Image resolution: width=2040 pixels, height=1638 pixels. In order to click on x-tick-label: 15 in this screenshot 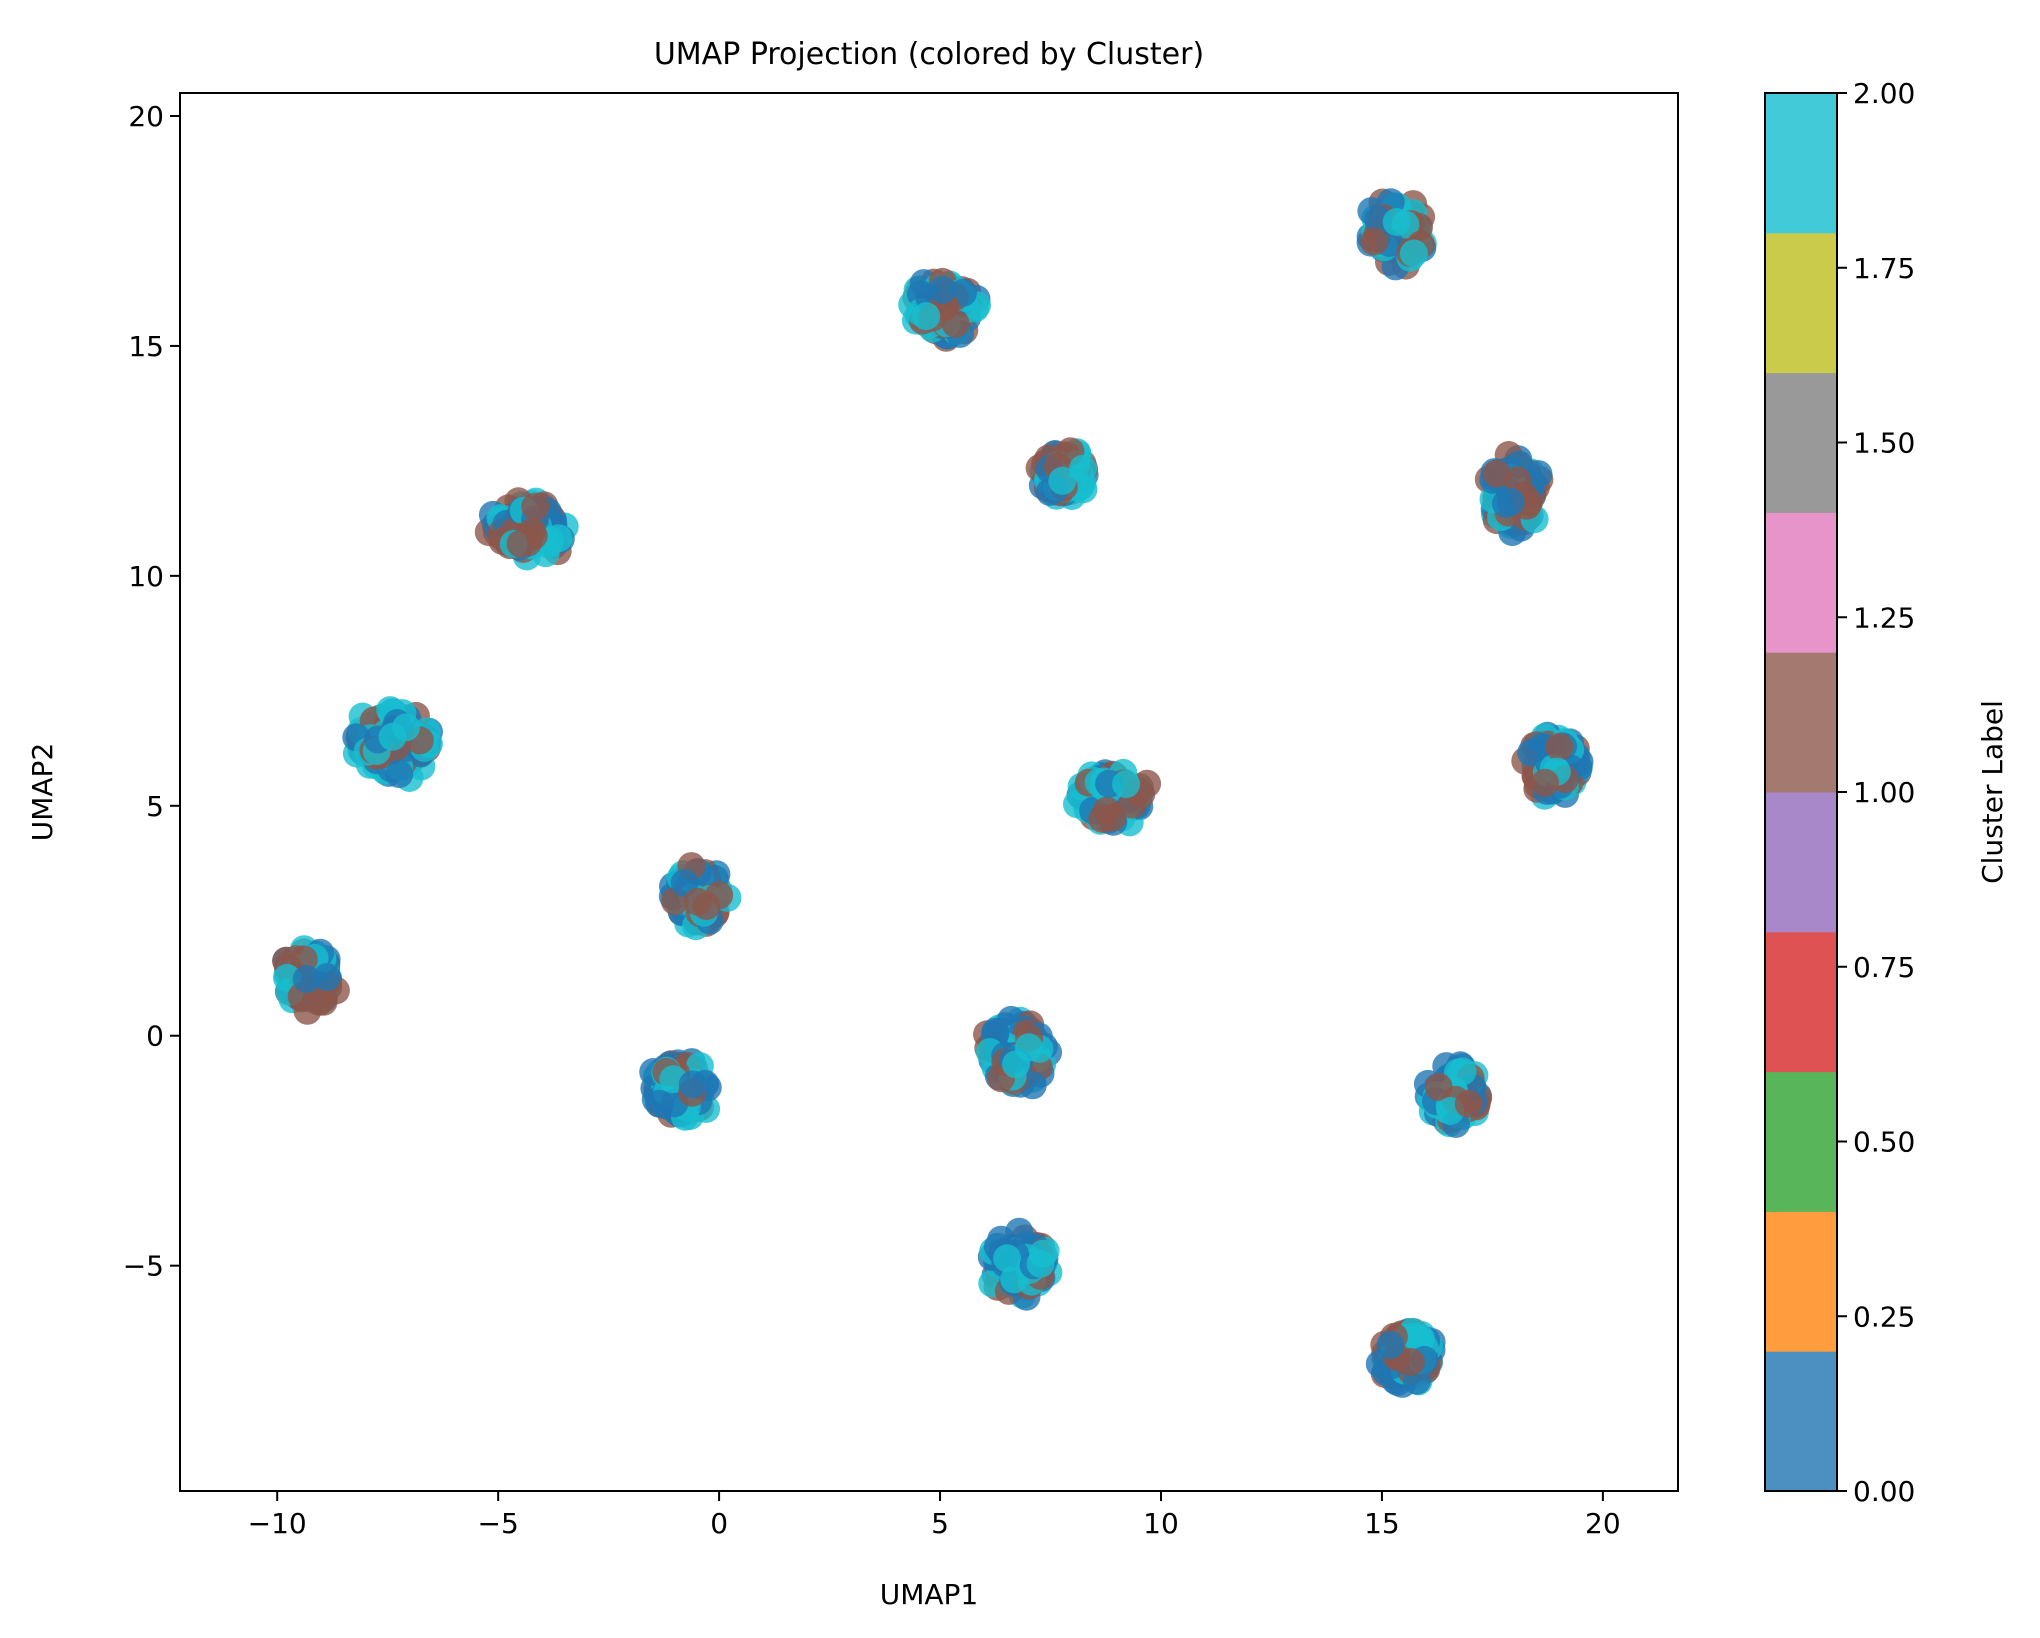, I will do `click(1382, 1523)`.